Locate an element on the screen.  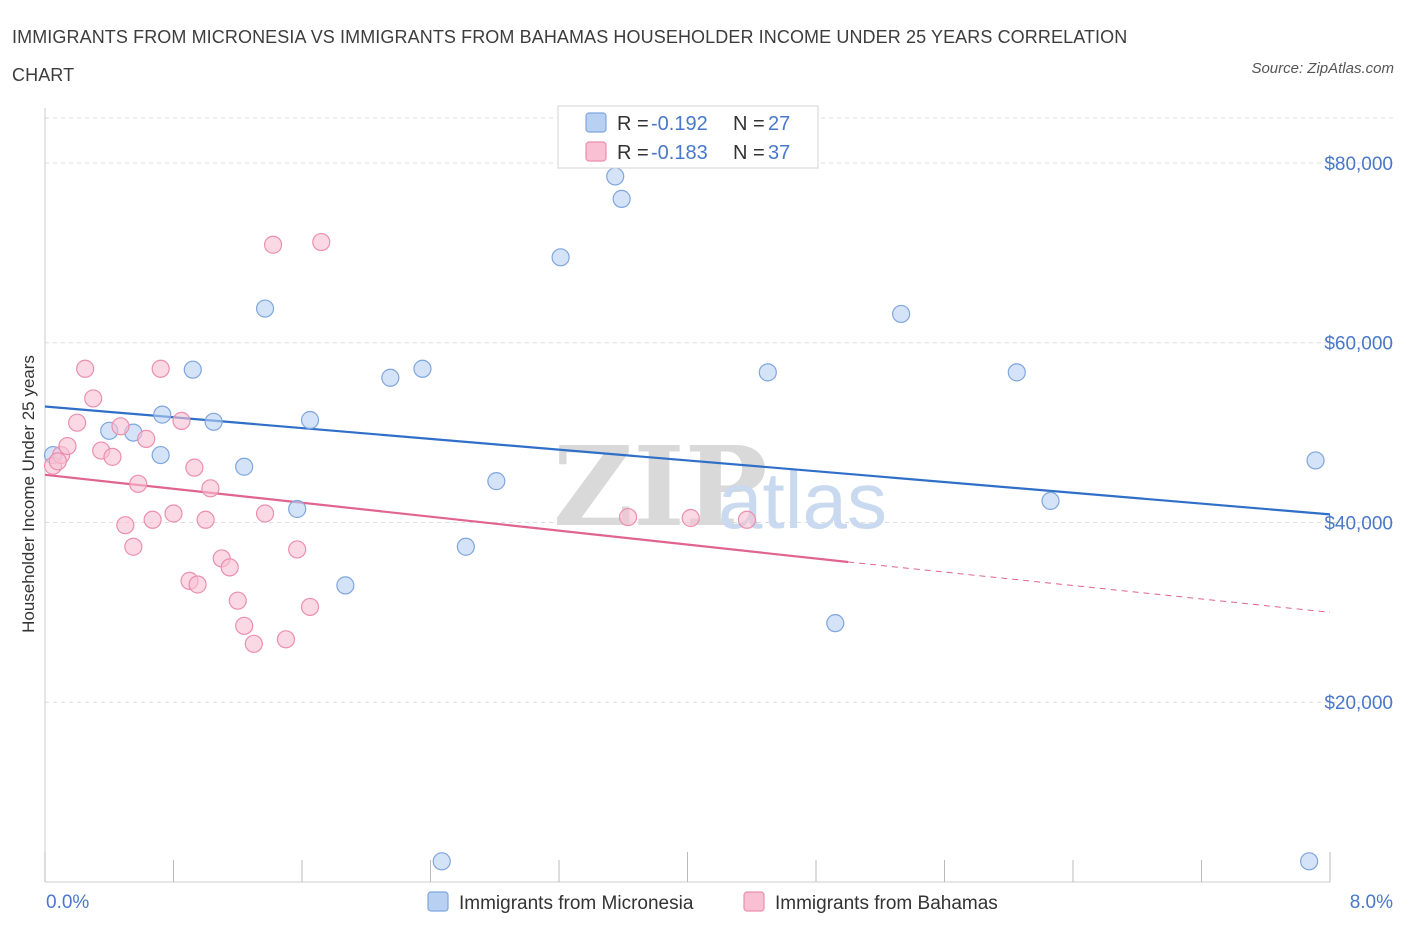
y-tick-labels: $20,000 $40,000 $60,000 $80,000 is located at coordinates (1358, 434).